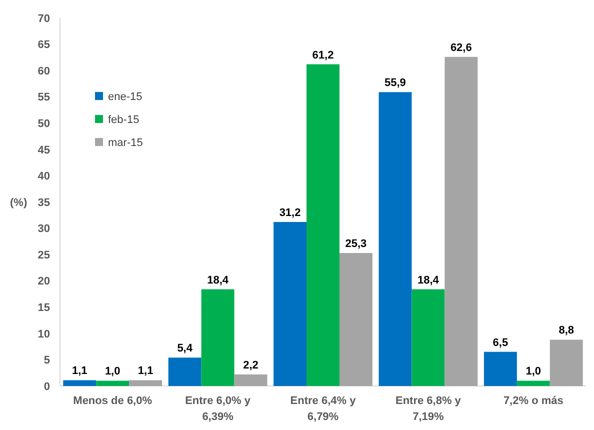  What do you see at coordinates (44, 308) in the screenshot?
I see `y-tick-label: 15` at bounding box center [44, 308].